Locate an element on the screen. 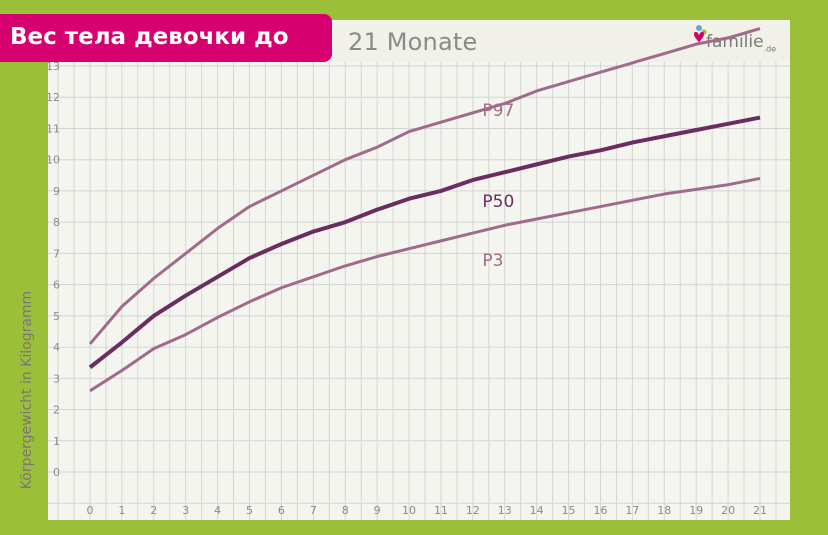  x-tick-label: 10 is located at coordinates (409, 510).